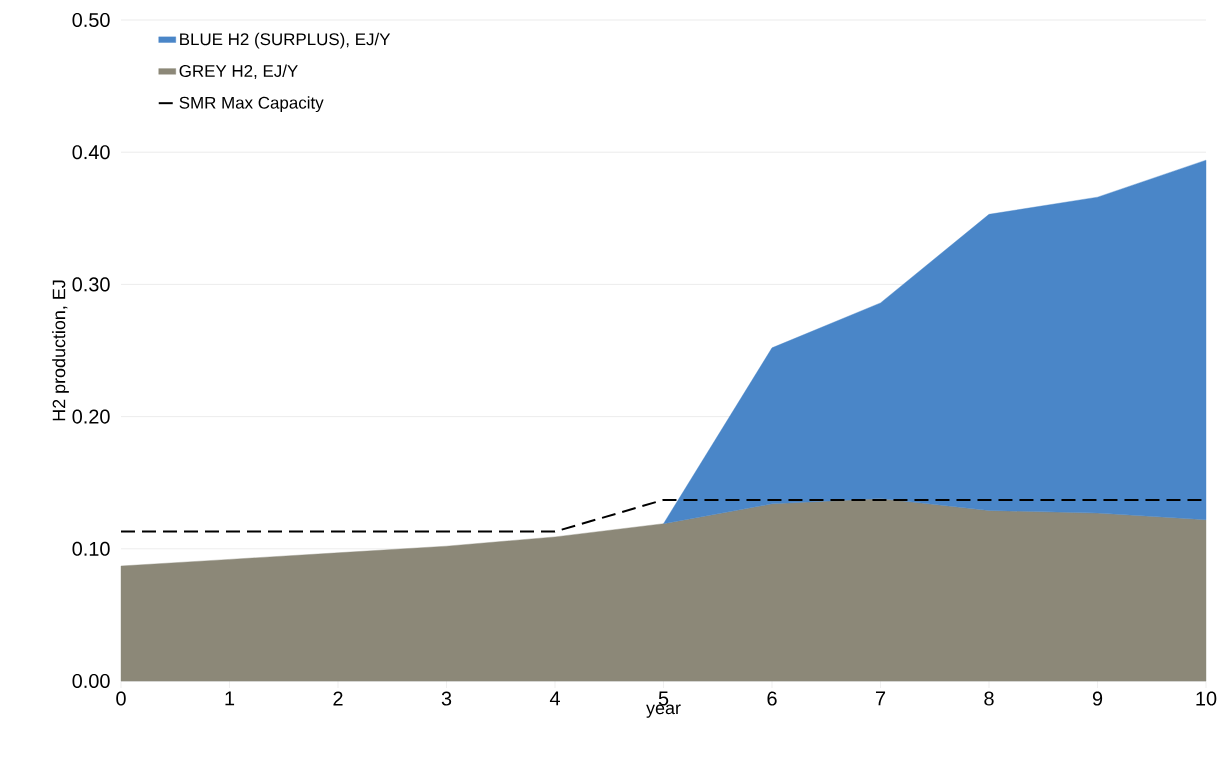 The image size is (1224, 765). I want to click on y-tick-label: 0.50, so click(91, 20).